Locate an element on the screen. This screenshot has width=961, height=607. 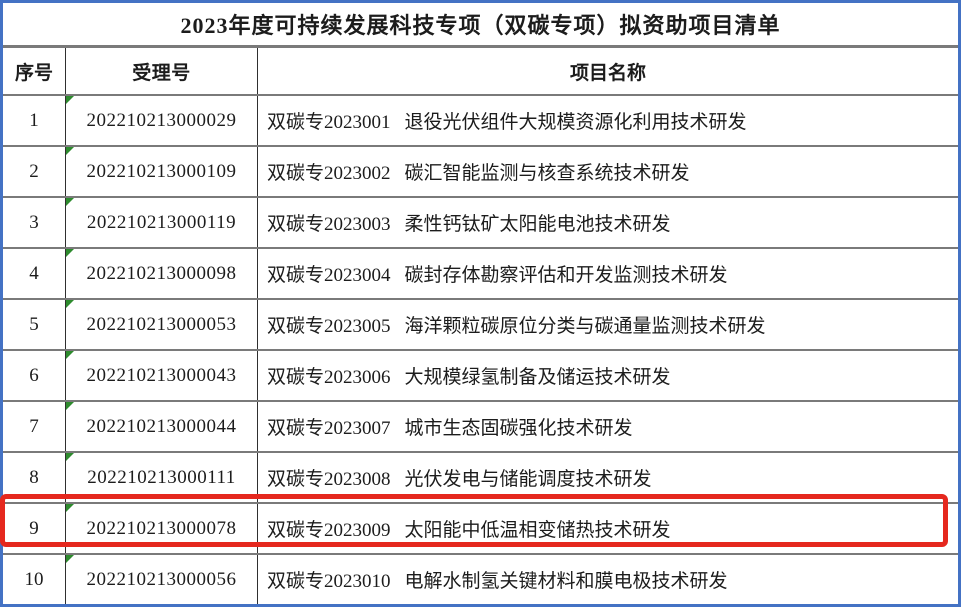
acceptance-number: 202210213000043 is located at coordinates (161, 375).